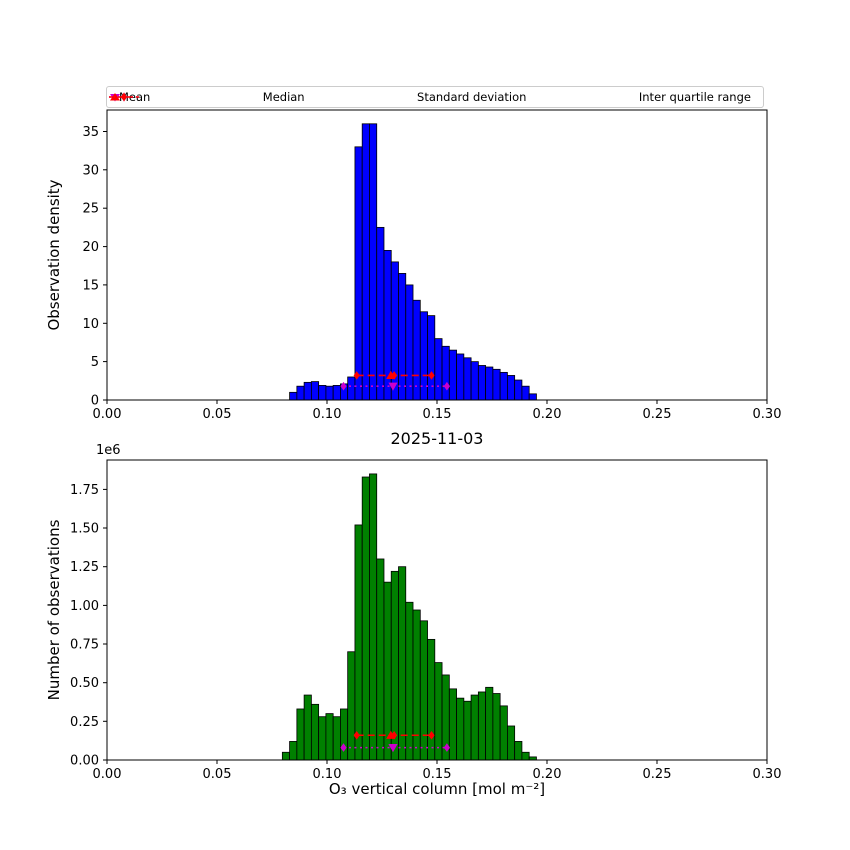  Describe the element at coordinates (318, 97) in the screenshot. I see `legend-item-std: Standard deviation` at that location.